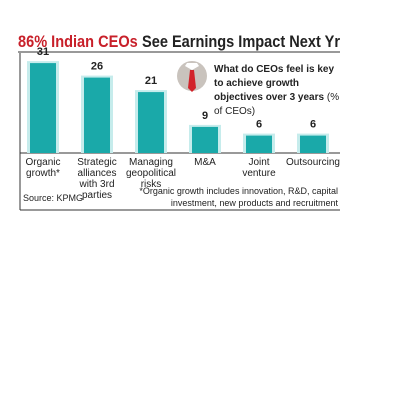 The image size is (400, 400). Describe the element at coordinates (192, 76) in the screenshot. I see `tie-icon` at that location.